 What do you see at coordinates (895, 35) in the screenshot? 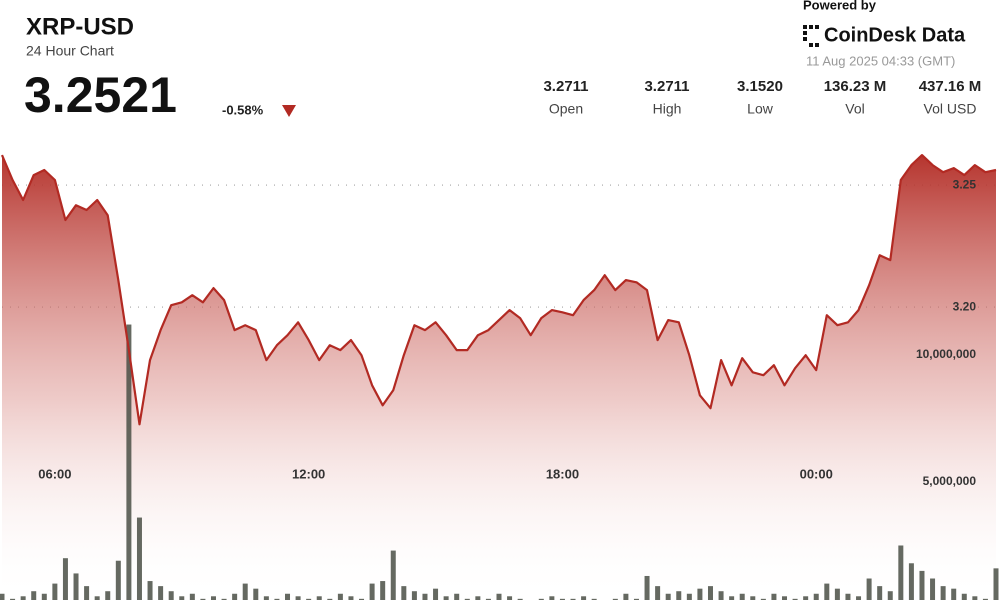
I see `brand: CoinDesk Data` at bounding box center [895, 35].